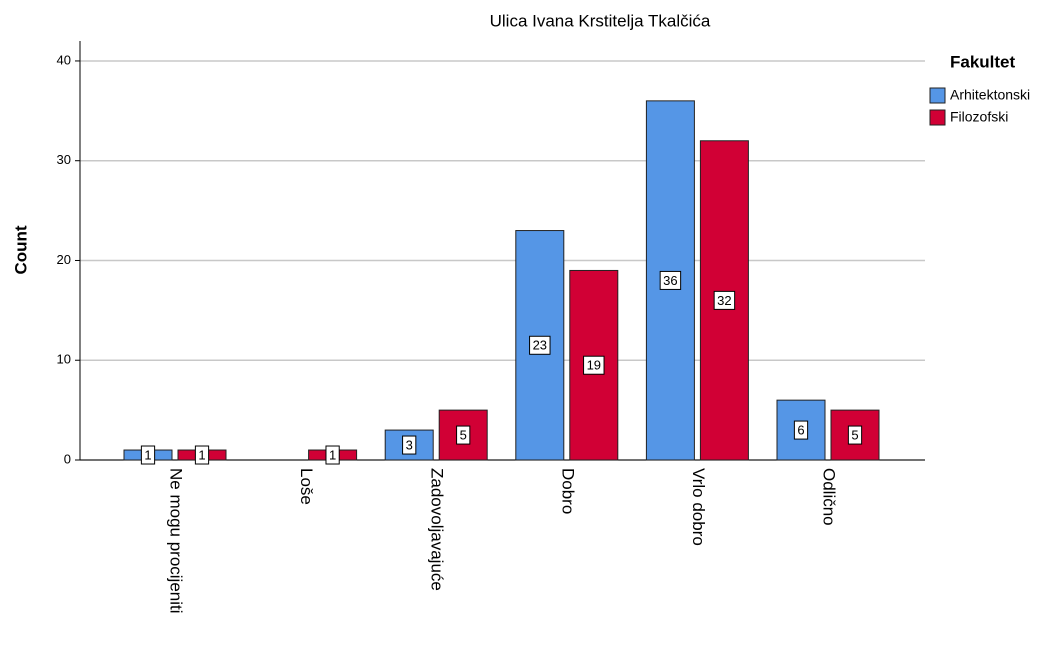  I want to click on data-label-text: 3, so click(409, 444).